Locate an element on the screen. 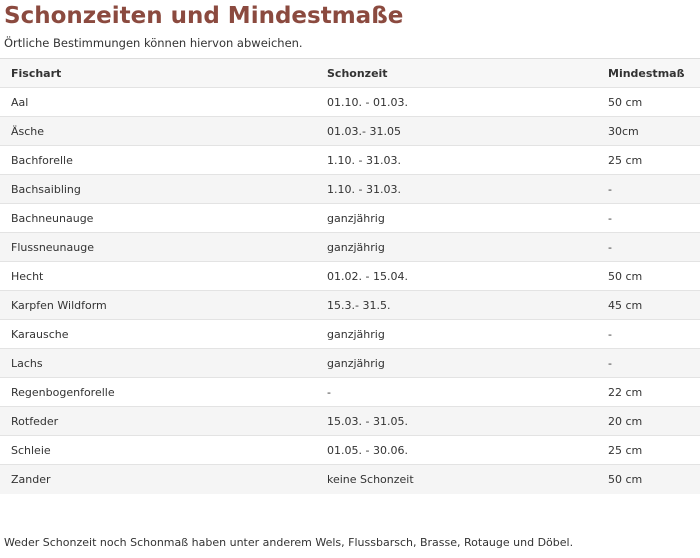 Image resolution: width=700 pixels, height=558 pixels. cell-schonzeit: 01.02. - 15.04. is located at coordinates (456, 276).